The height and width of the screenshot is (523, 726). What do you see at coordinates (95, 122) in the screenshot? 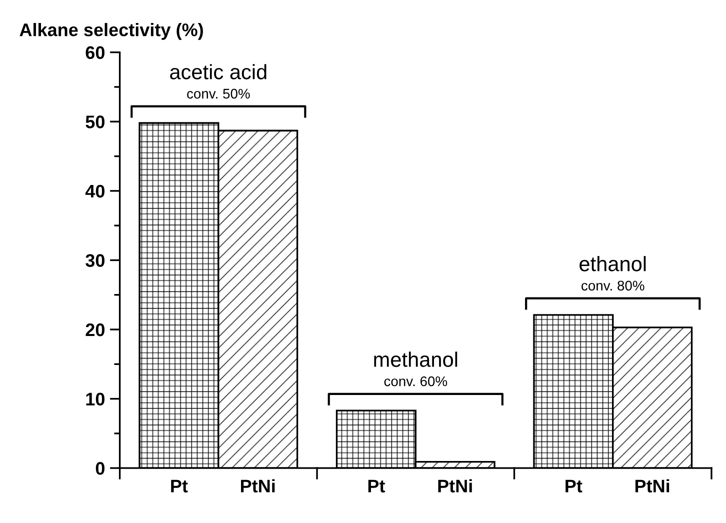
I see `y-tick-label: 50` at bounding box center [95, 122].